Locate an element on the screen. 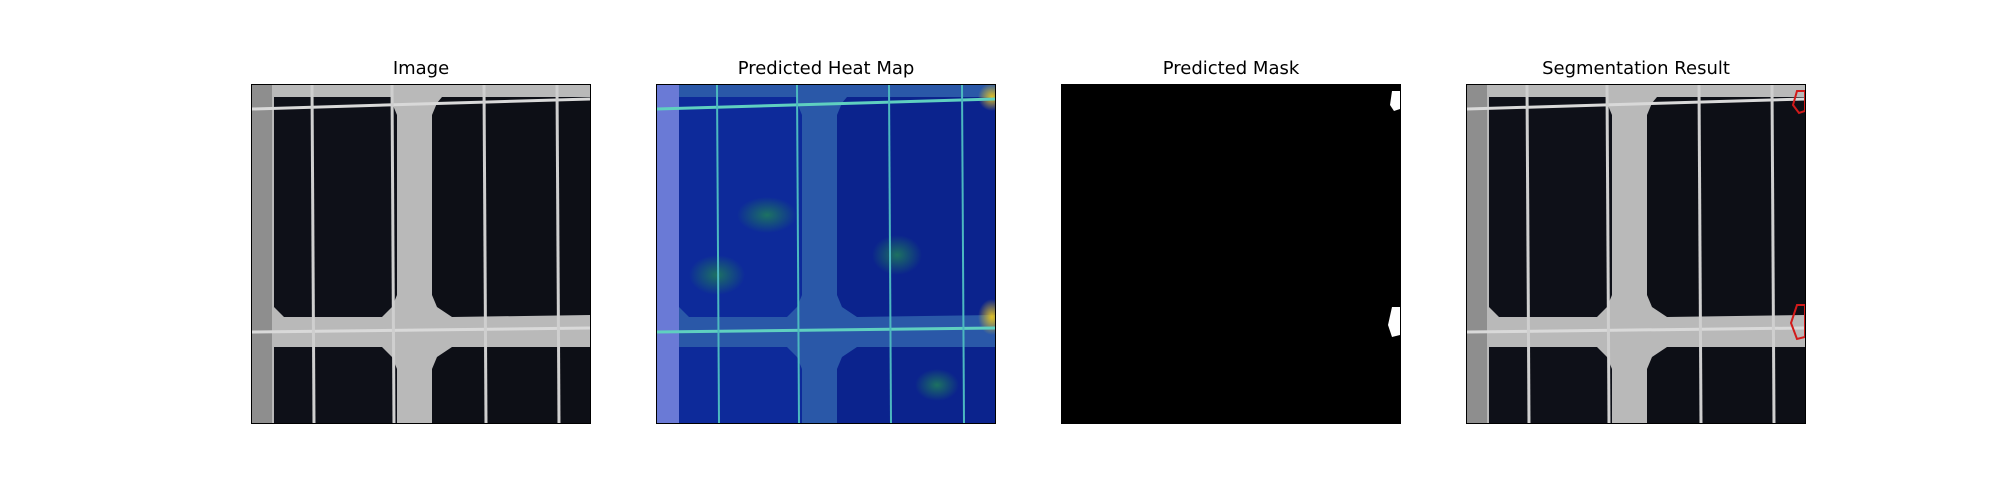  mask-image is located at coordinates (1231, 254).